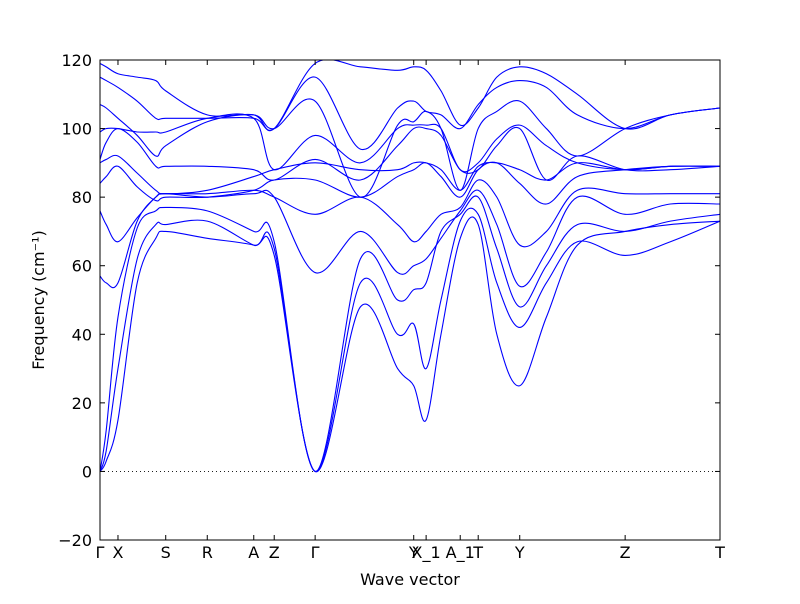  Describe the element at coordinates (166, 552) in the screenshot. I see `x-tick-label-3: S` at that location.